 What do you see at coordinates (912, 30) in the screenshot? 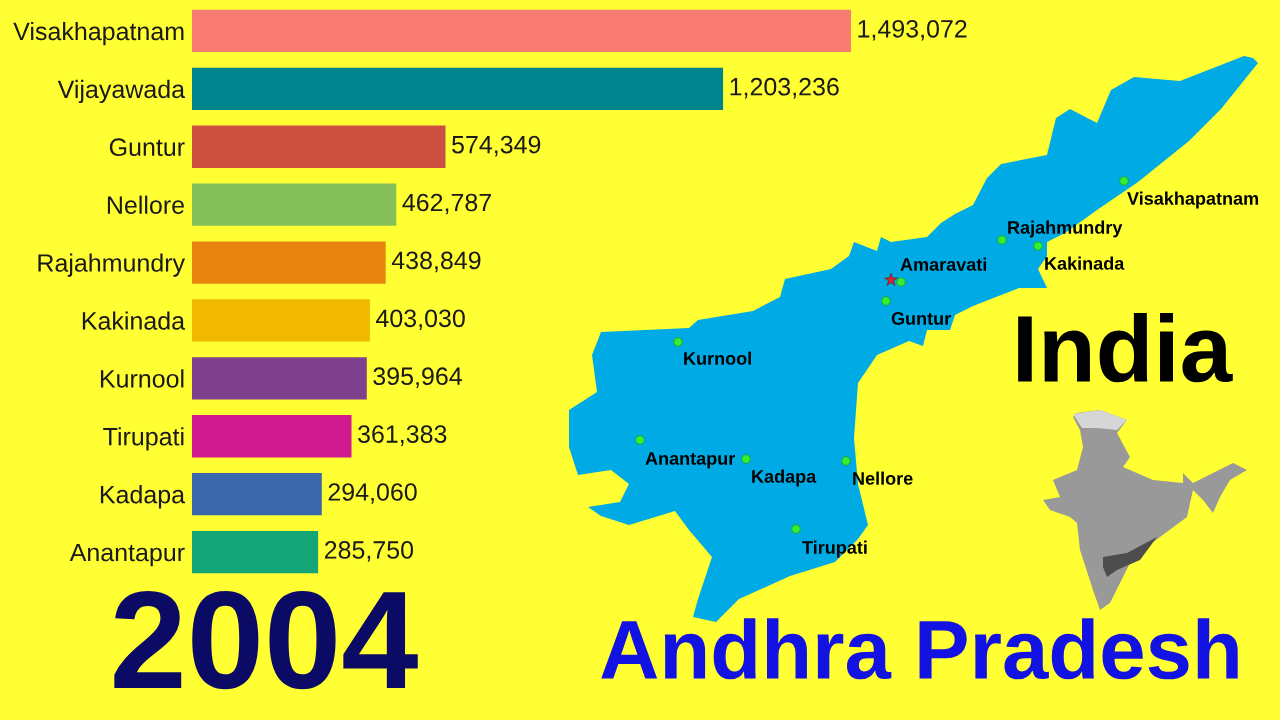
I see `data-label: 1,493,072` at bounding box center [912, 30].